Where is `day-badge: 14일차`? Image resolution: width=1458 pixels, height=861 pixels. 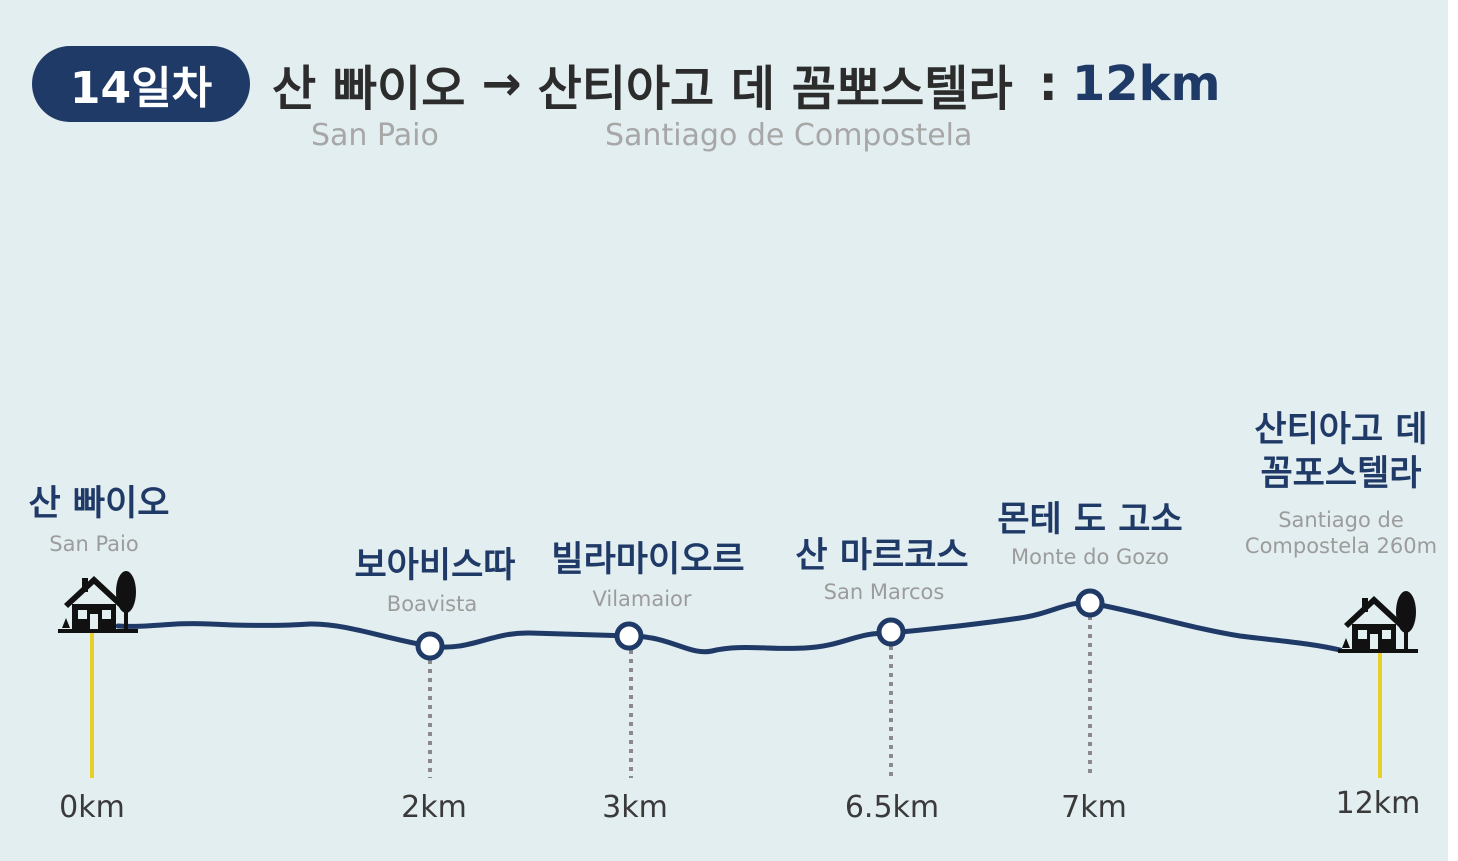 day-badge: 14일차 is located at coordinates (141, 84).